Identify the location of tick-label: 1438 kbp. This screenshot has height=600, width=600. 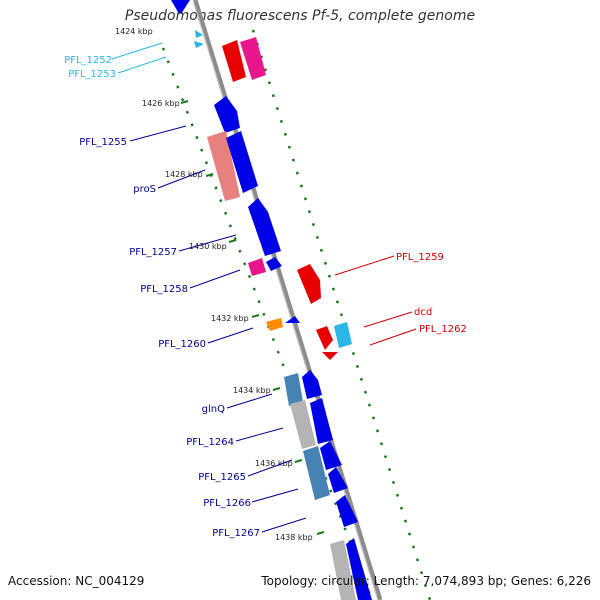
(294, 537).